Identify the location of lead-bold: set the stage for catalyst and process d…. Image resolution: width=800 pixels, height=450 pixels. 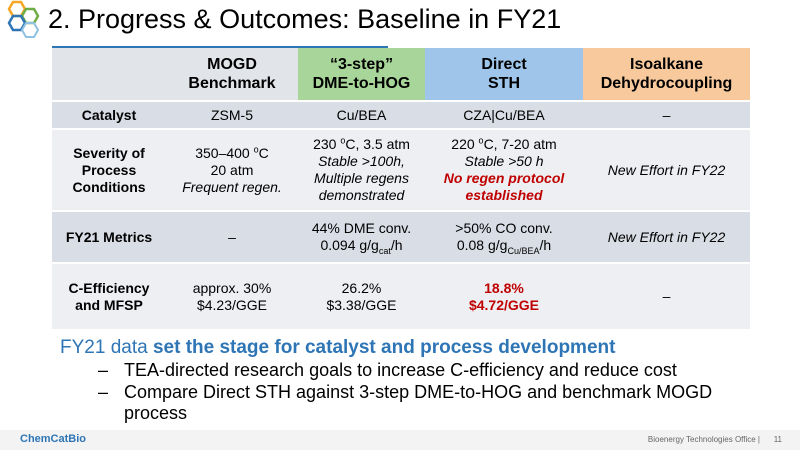
(384, 347).